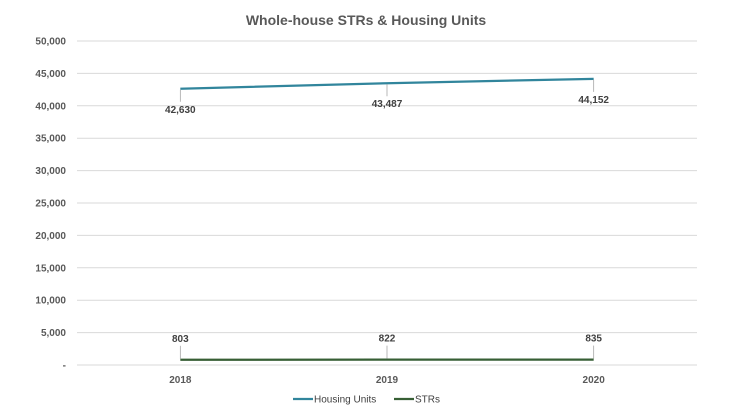 This screenshot has width=730, height=409. What do you see at coordinates (593, 339) in the screenshot?
I see `data-label: 835` at bounding box center [593, 339].